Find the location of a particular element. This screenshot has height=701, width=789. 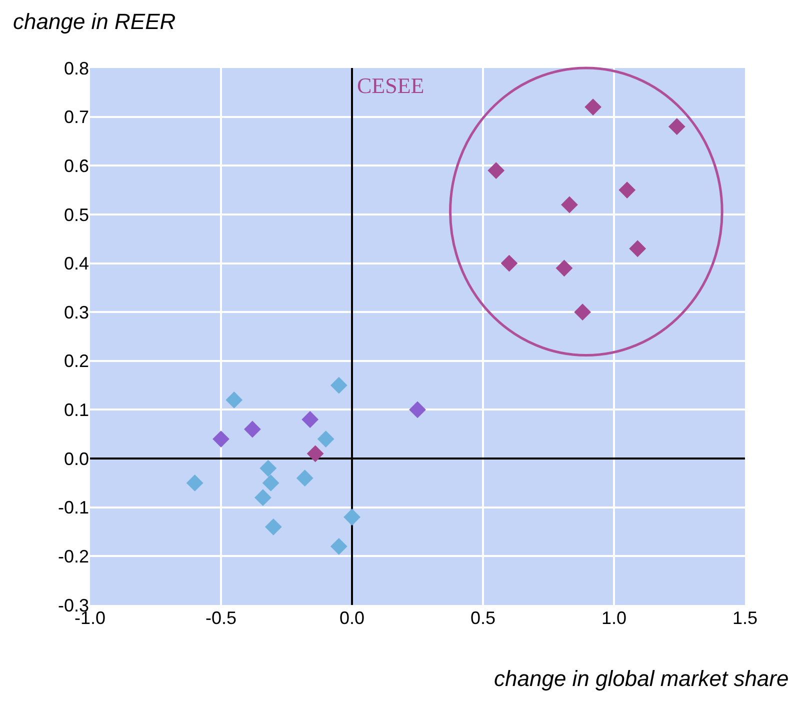

x-tick-label: 0.0 is located at coordinates (352, 618).